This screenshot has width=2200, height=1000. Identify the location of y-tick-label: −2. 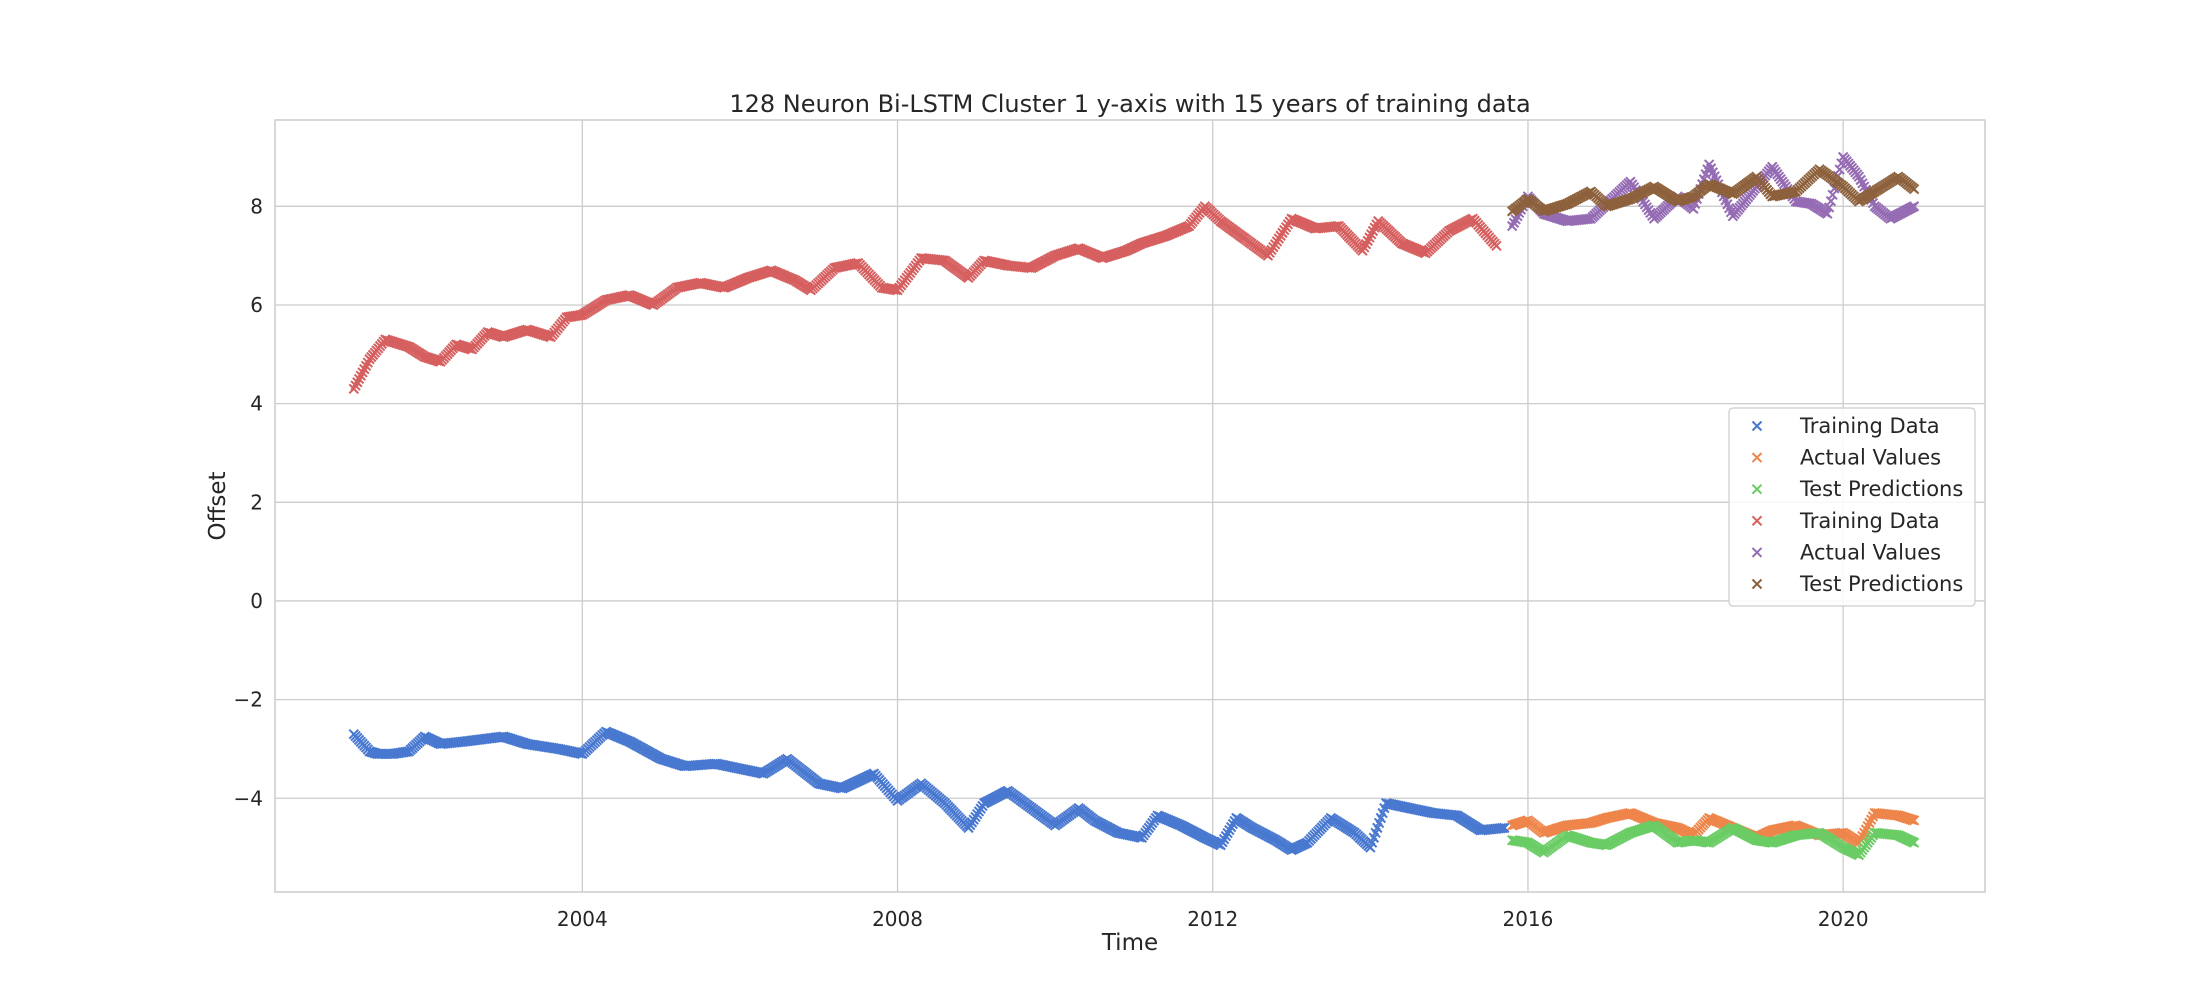
(248, 700).